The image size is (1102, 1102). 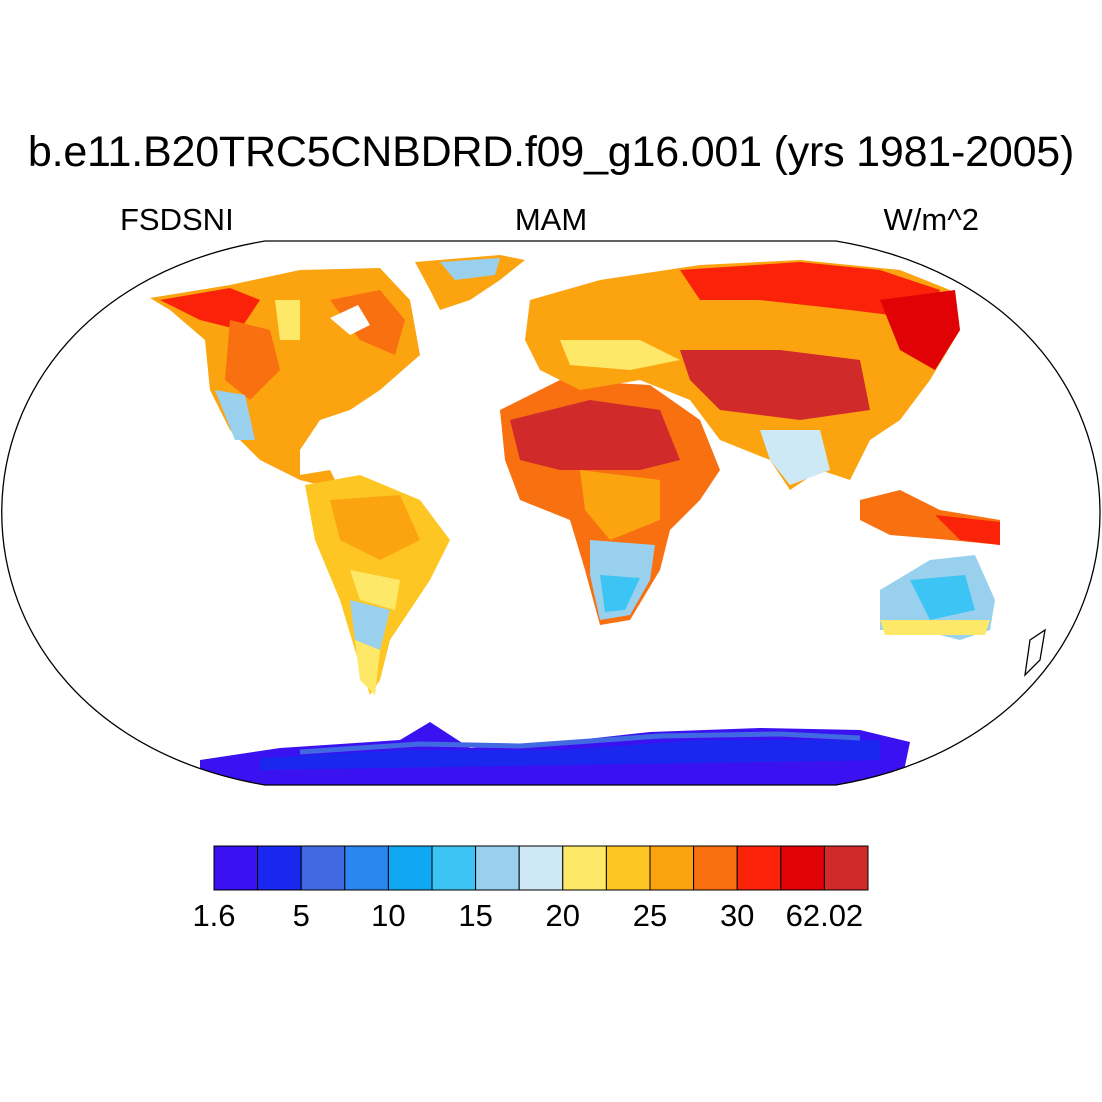 I want to click on colorbar-label: 62.02, so click(x=824, y=915).